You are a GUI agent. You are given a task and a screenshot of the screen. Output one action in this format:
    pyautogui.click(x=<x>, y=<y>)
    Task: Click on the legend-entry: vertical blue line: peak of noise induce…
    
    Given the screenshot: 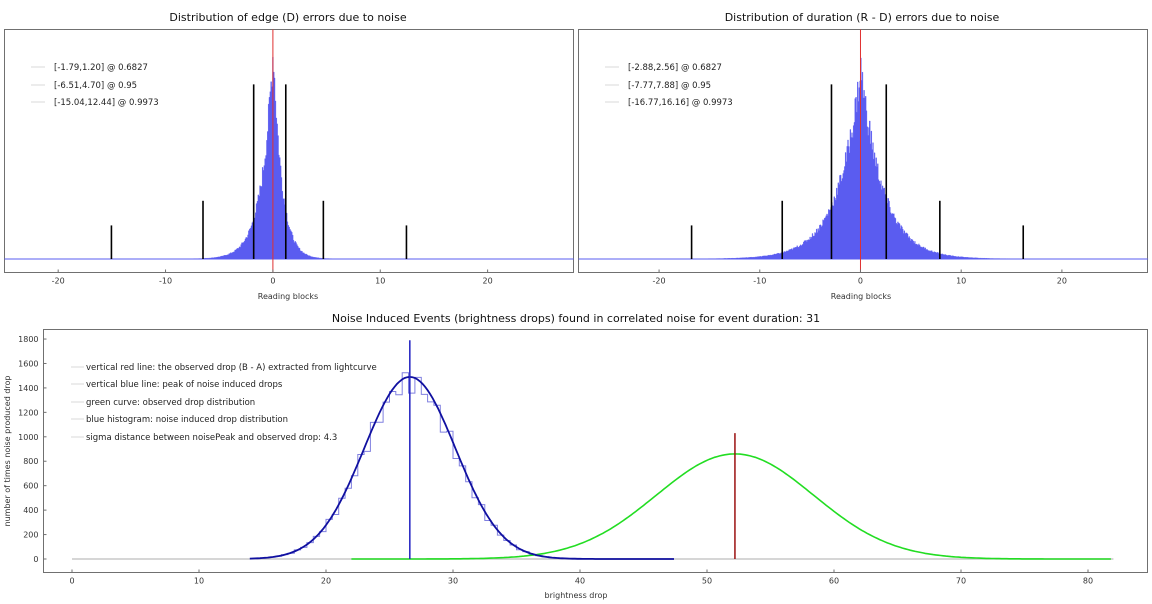 What is the action you would take?
    pyautogui.click(x=184, y=385)
    